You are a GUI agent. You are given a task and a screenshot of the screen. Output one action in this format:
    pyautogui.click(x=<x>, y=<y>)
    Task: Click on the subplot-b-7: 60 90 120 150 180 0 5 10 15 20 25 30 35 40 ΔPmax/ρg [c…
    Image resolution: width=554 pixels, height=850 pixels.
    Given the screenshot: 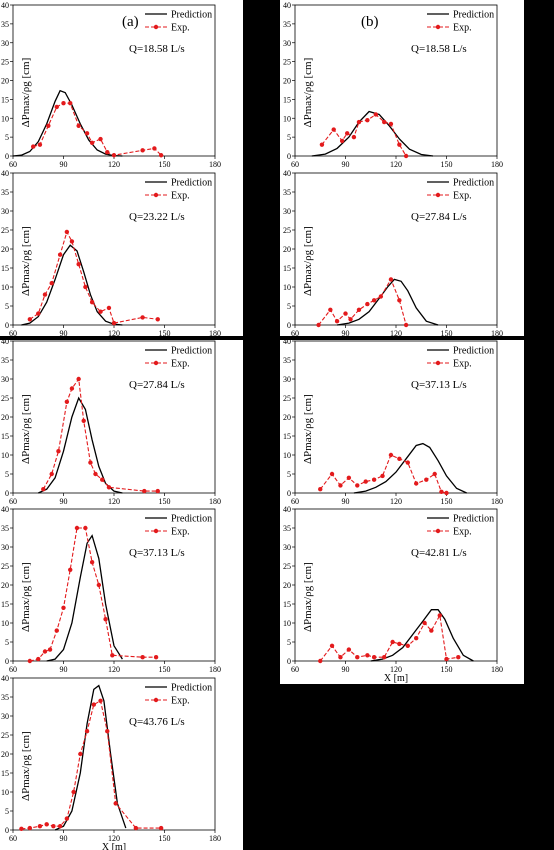 What is the action you would take?
    pyautogui.click(x=393, y=421)
    